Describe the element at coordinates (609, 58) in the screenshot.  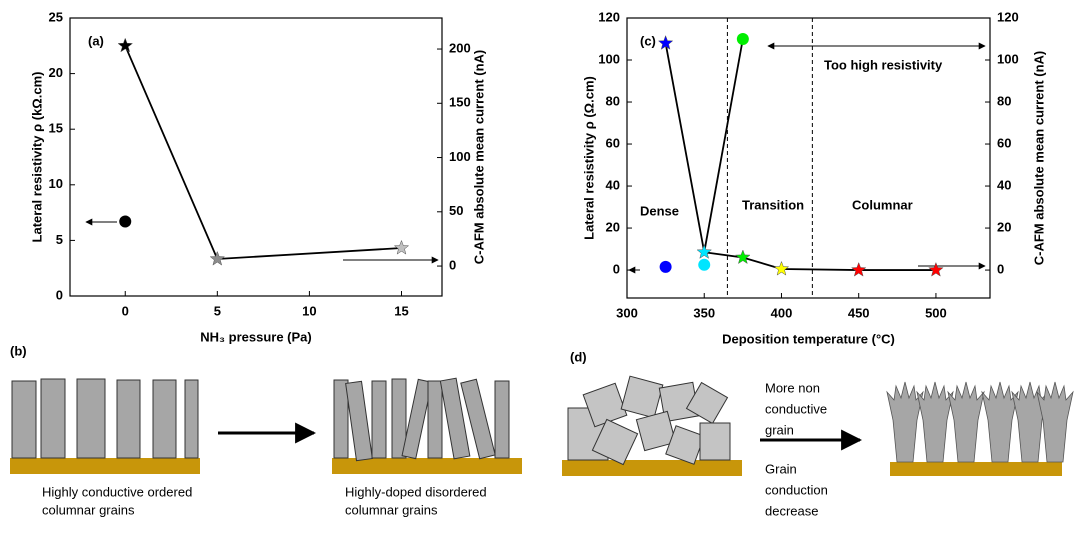
I see `y-tick-label: 100` at that location.